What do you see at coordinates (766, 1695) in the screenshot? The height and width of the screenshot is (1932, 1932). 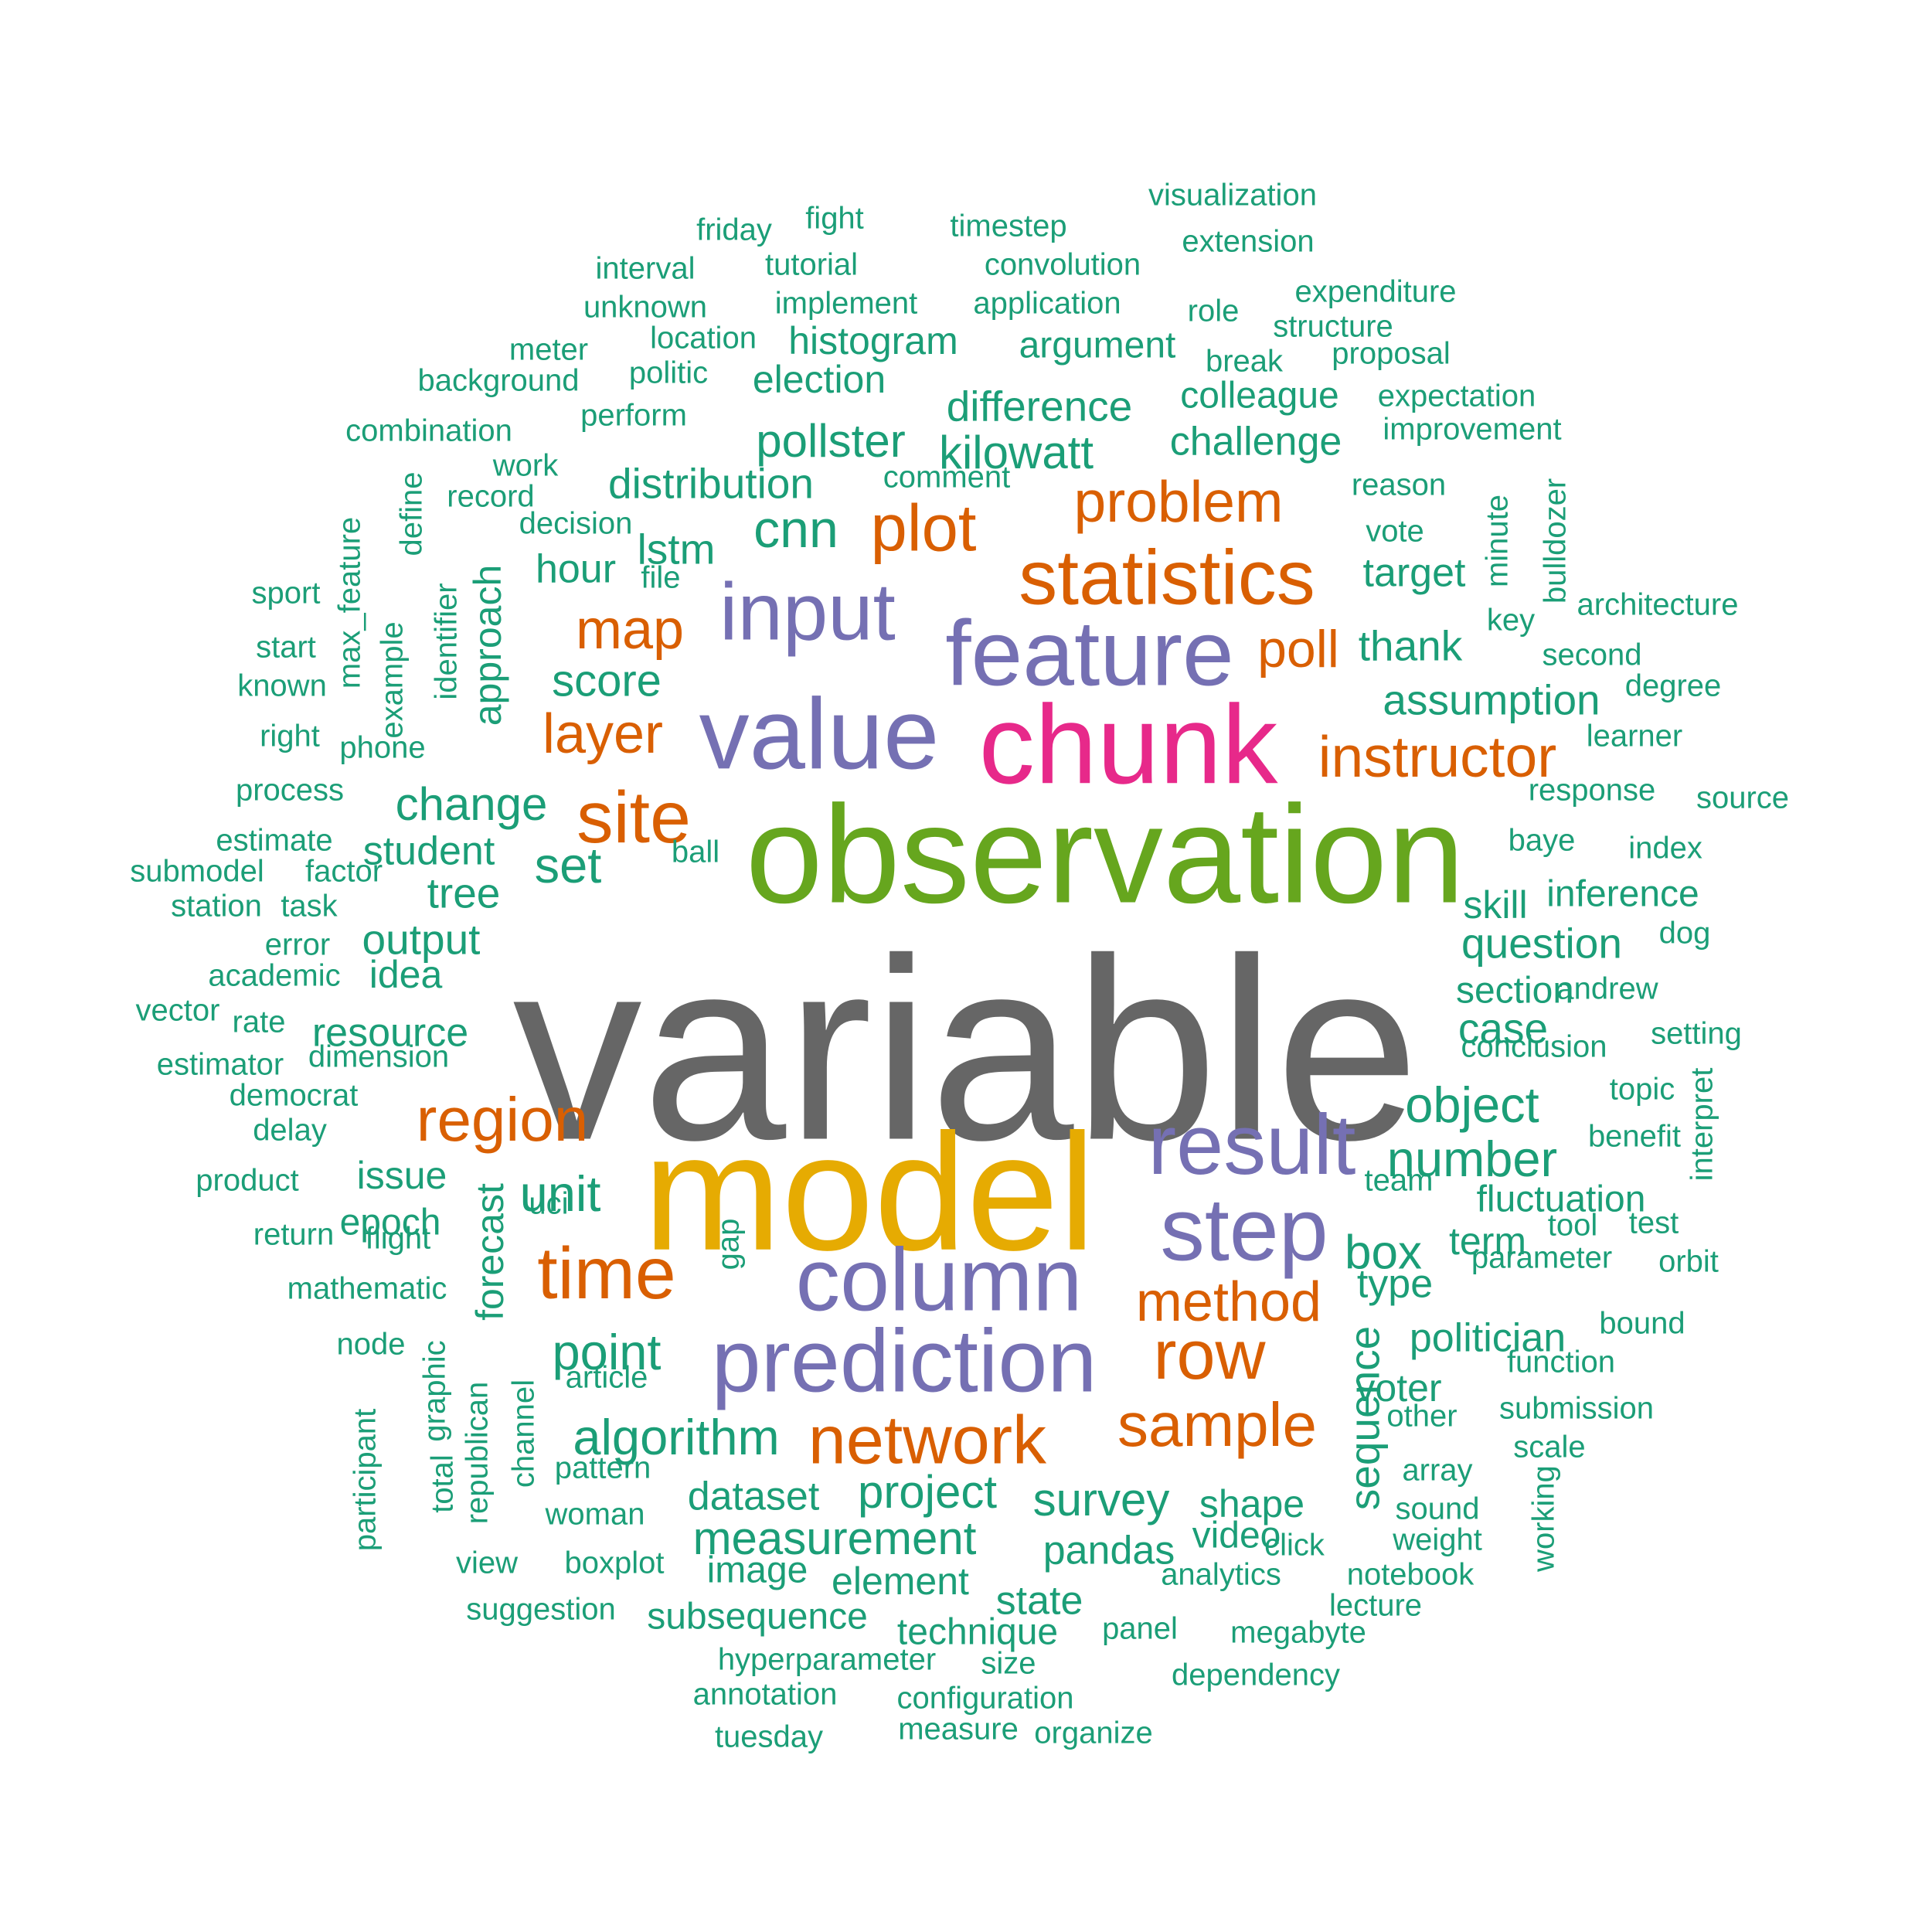 I see `word-annotation: annotation` at bounding box center [766, 1695].